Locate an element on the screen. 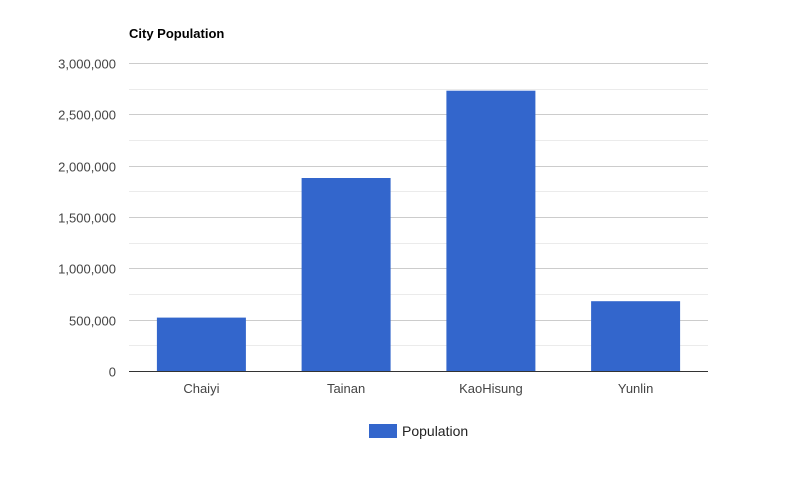 The height and width of the screenshot is (477, 793). x-axis-tick-labels: Chaiyi Tainan KaoHisung Yunlin is located at coordinates (418, 388).